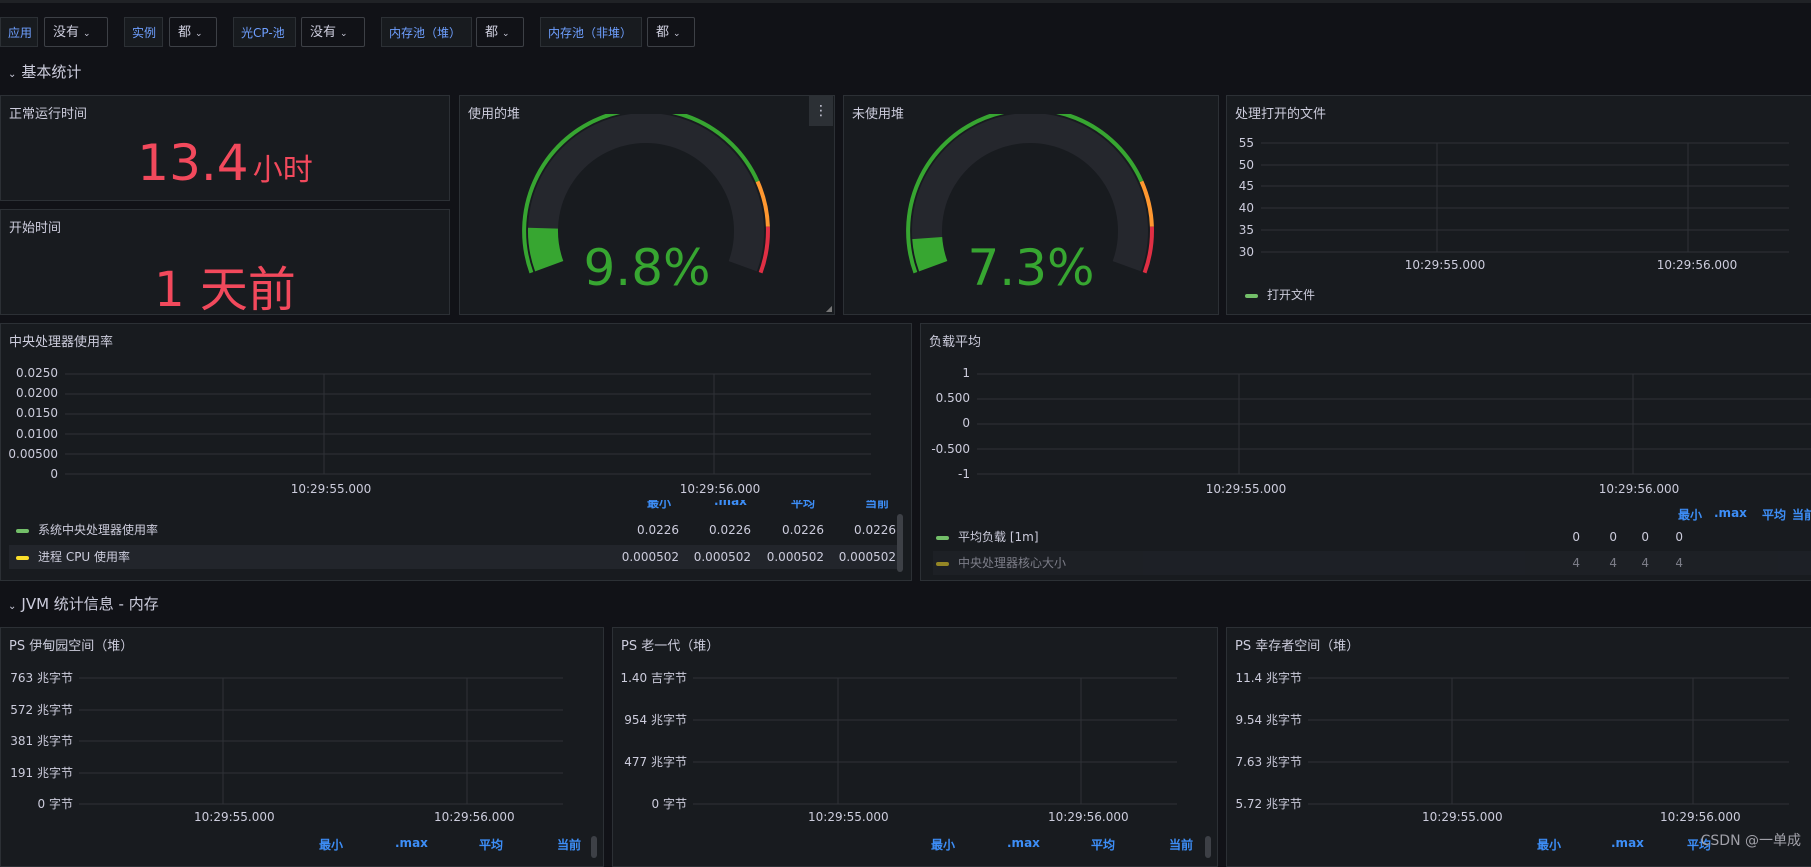  What do you see at coordinates (964, 474) in the screenshot?
I see `y-tick: -1` at bounding box center [964, 474].